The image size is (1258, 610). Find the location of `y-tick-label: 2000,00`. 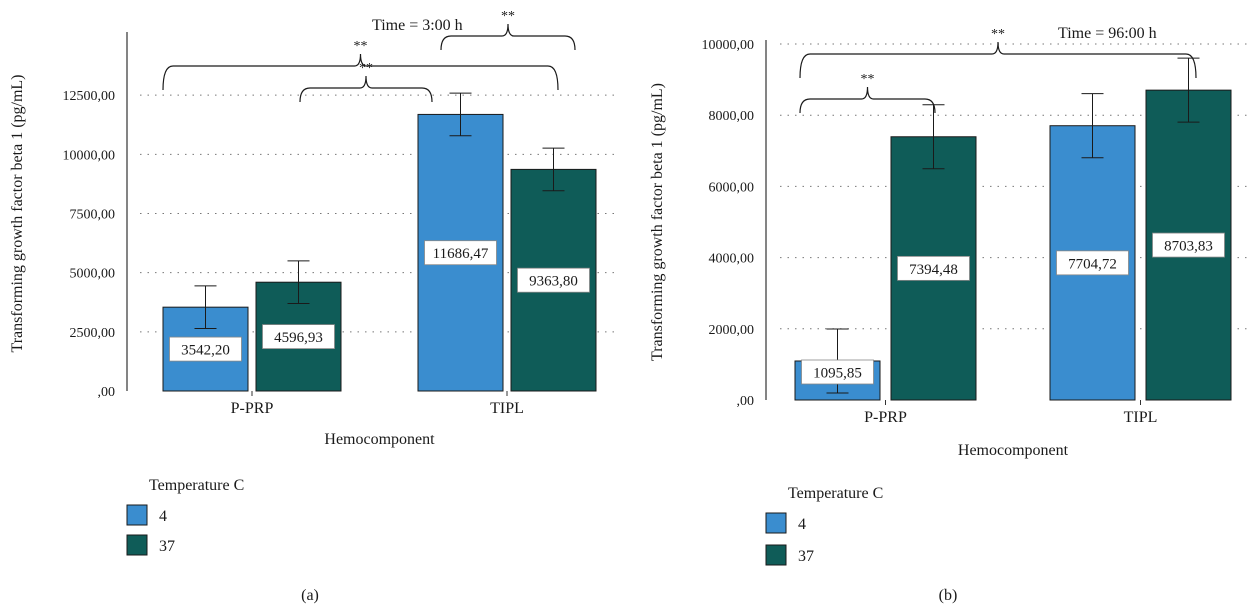

y-tick-label: 2000,00 is located at coordinates (732, 330).